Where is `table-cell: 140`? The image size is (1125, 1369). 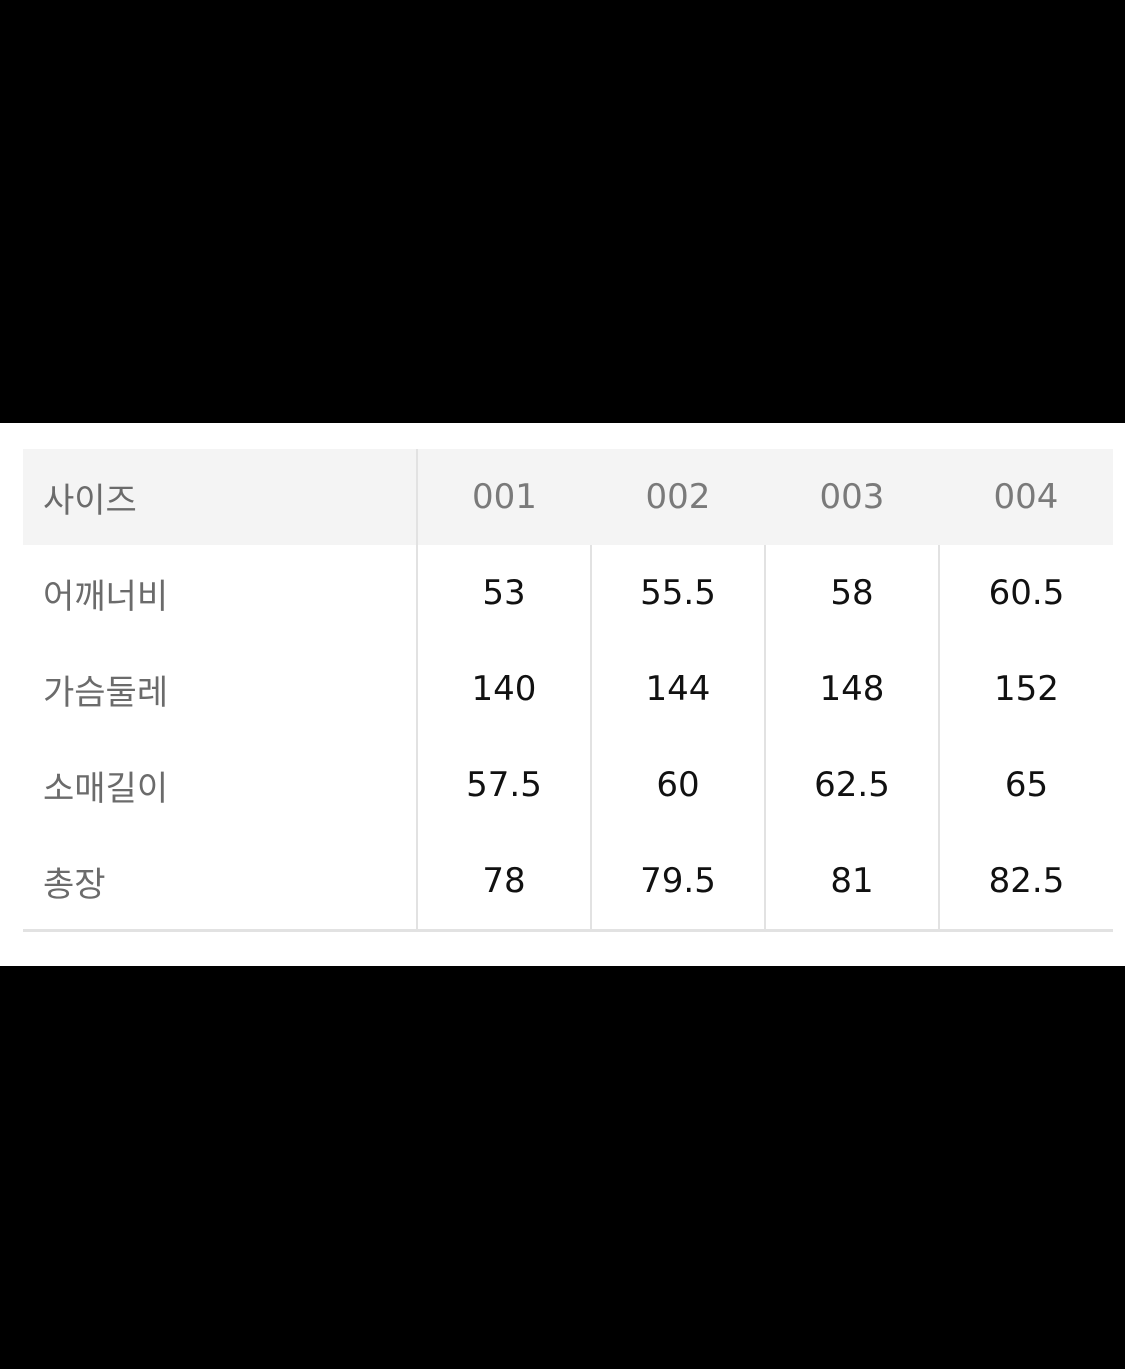
table-cell: 140 is located at coordinates (504, 689).